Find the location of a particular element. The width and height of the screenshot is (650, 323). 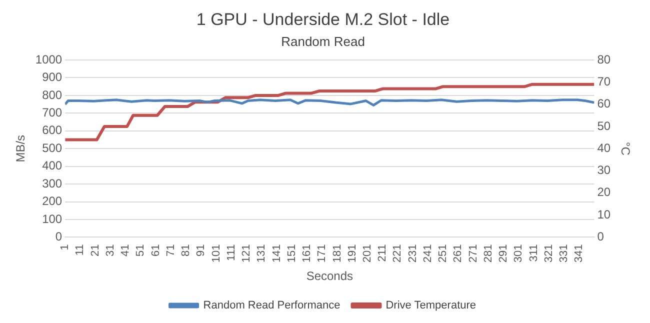

y2-tick-label: 80 is located at coordinates (604, 59).